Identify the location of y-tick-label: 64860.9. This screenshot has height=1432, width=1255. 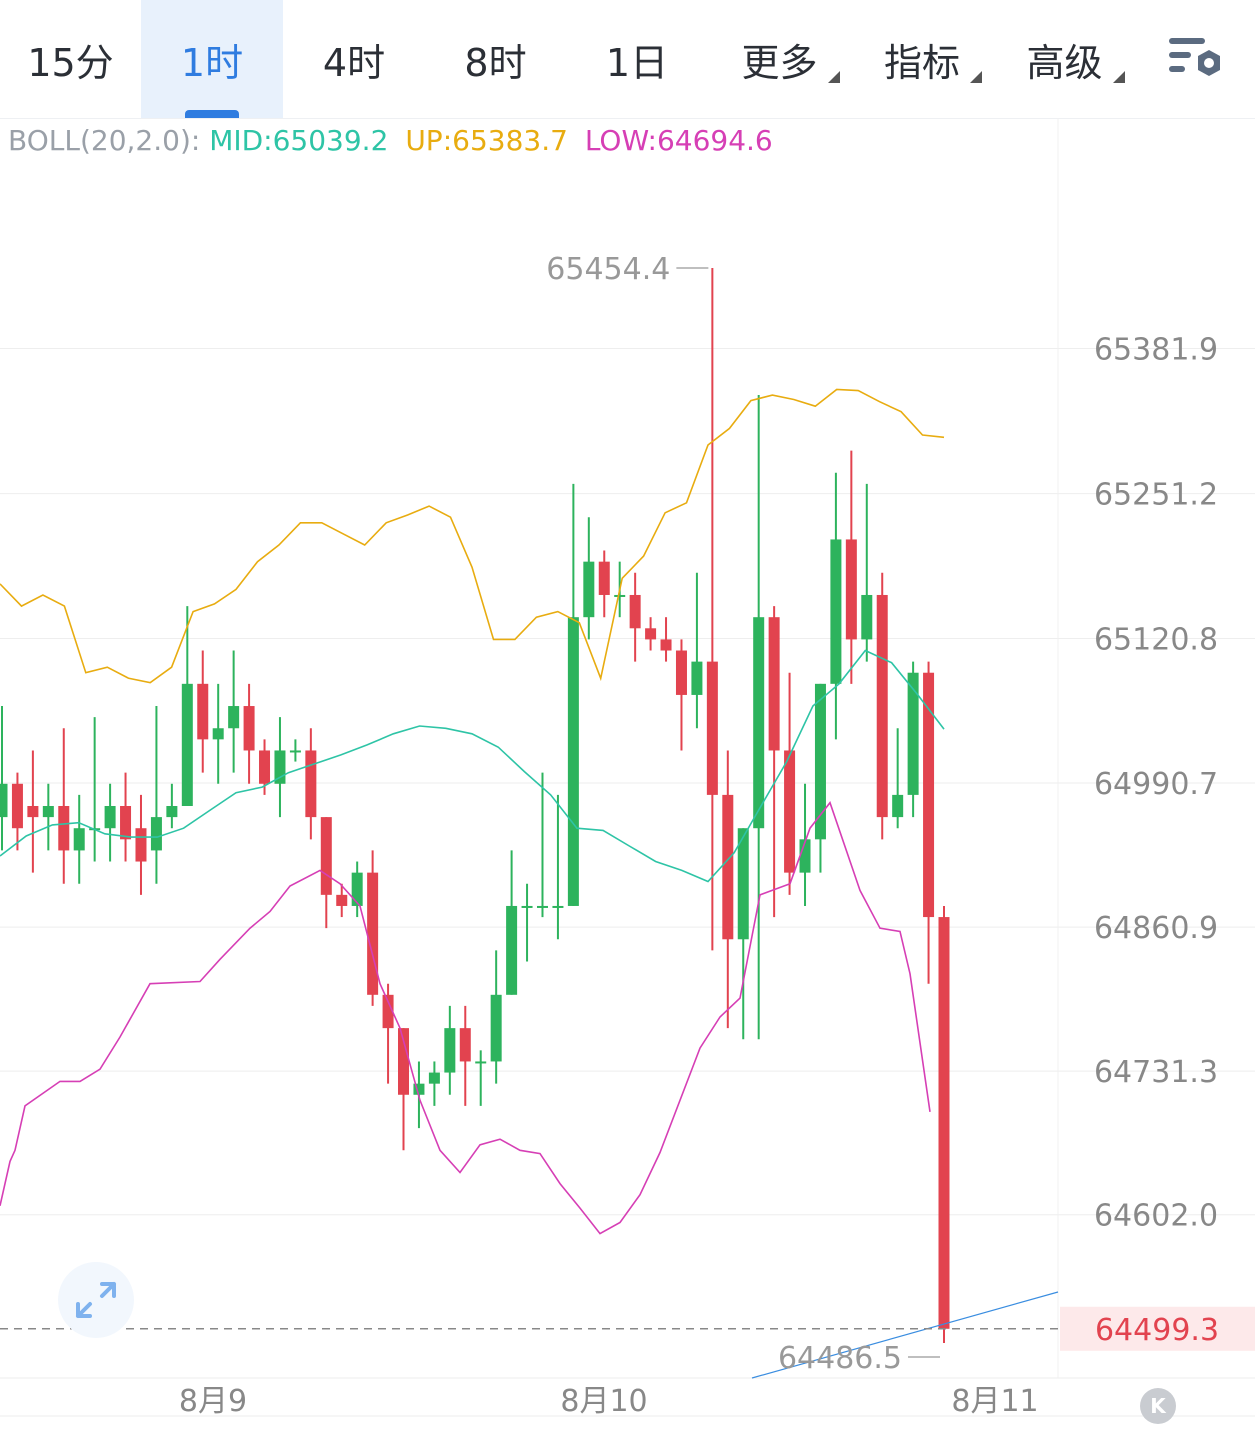
(1156, 928).